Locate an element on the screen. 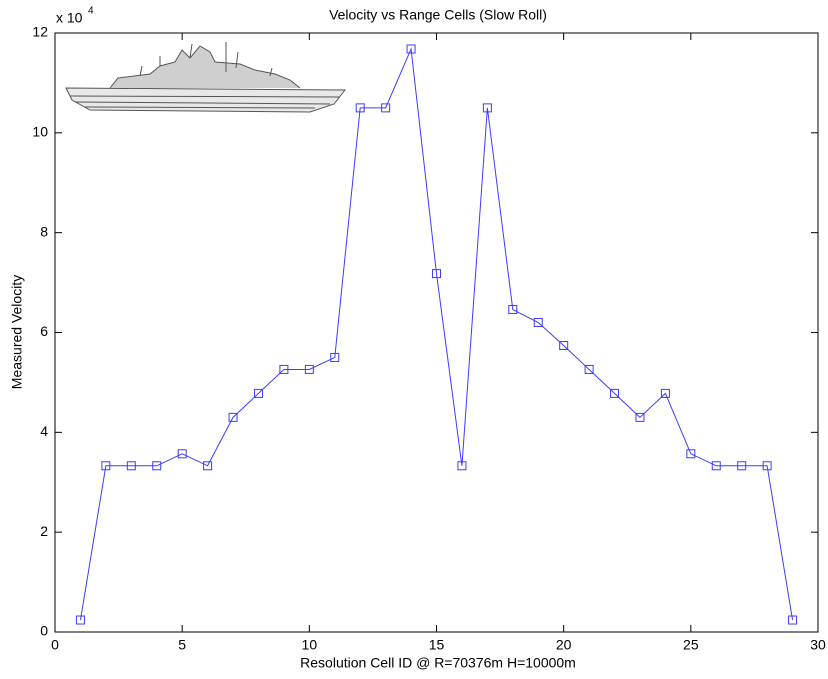 The height and width of the screenshot is (679, 828). x-tick-label: 30 is located at coordinates (818, 645).